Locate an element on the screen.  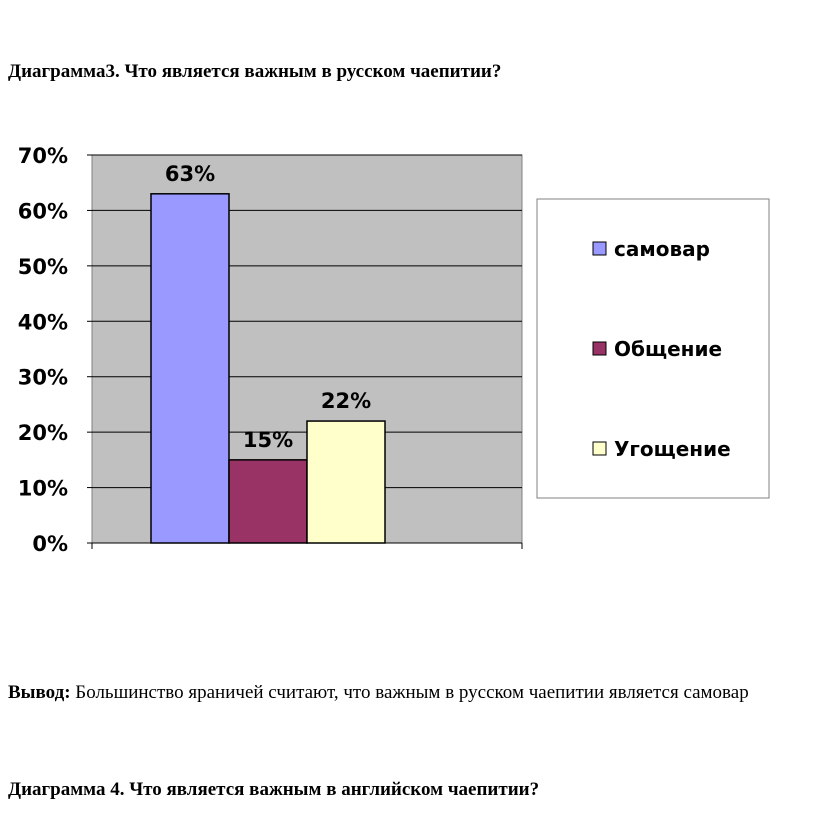
data-label: 15% is located at coordinates (268, 440).